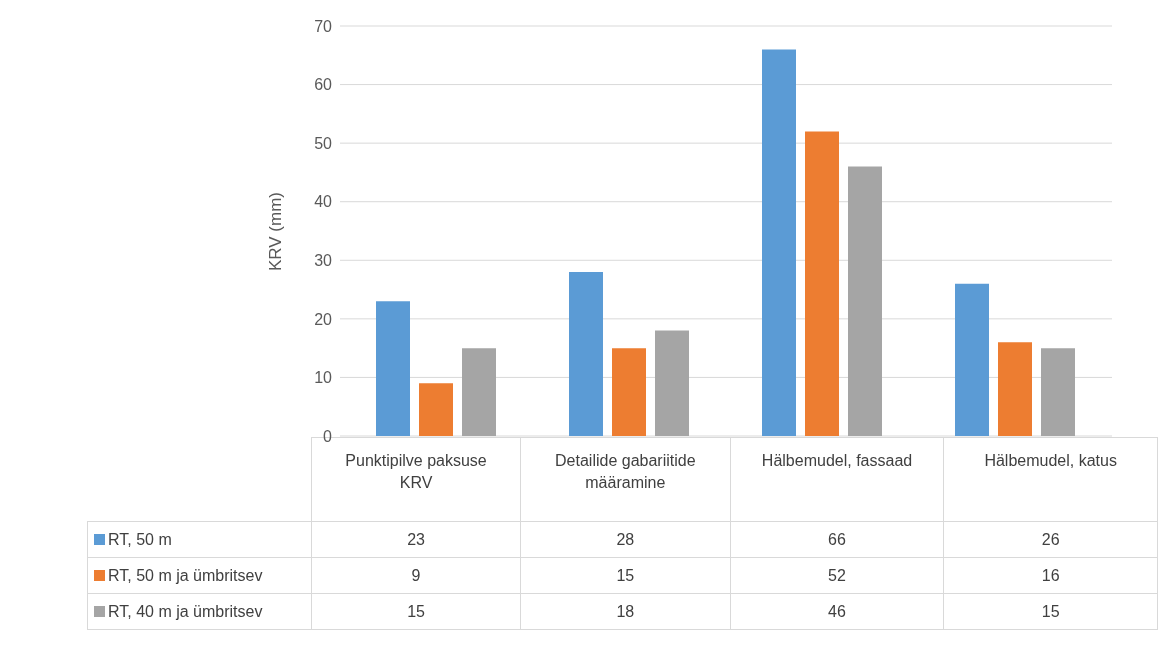 The image size is (1170, 651). I want to click on y-tick-label: 10, so click(323, 378).